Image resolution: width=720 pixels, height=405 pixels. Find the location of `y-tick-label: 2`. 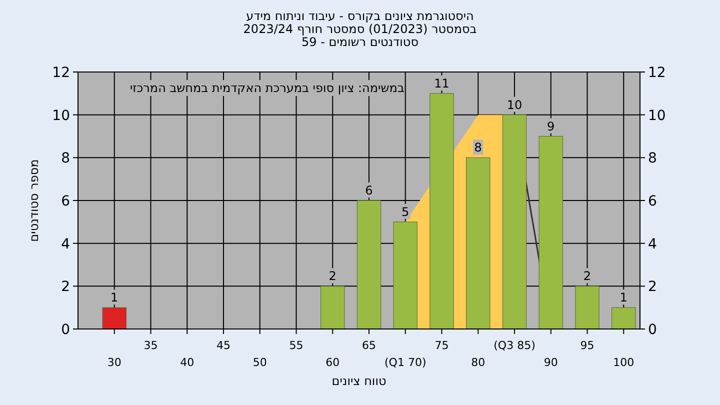

y-tick-label: 2 is located at coordinates (65, 287).